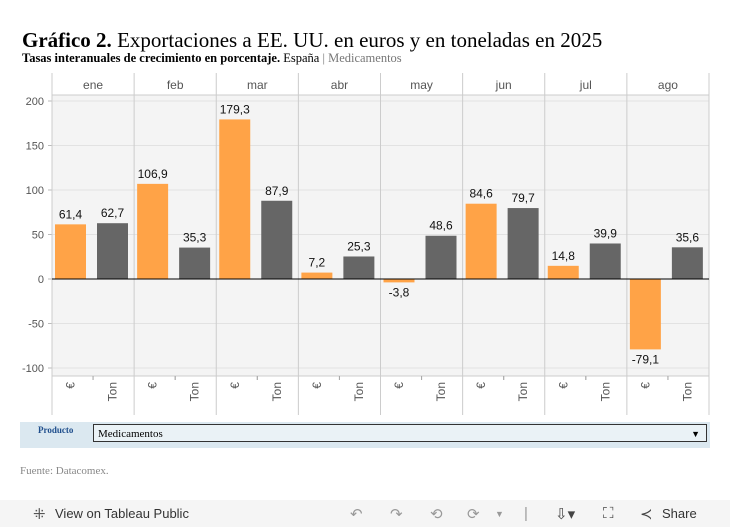 This screenshot has width=730, height=527. Describe the element at coordinates (35, 147) in the screenshot. I see `y-tick-label: 150` at that location.